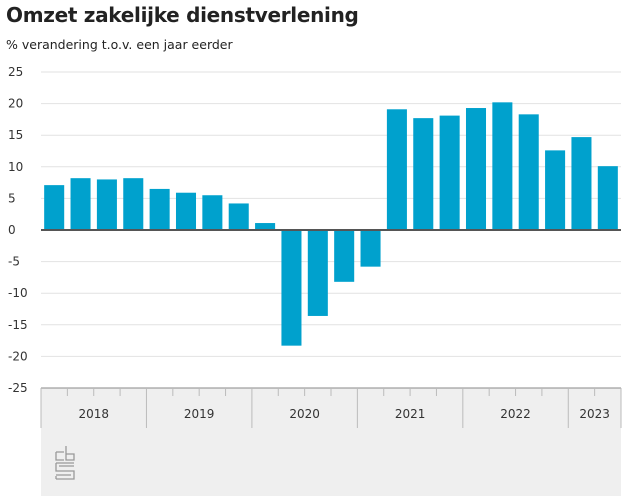 Image resolution: width=626 pixels, height=496 pixels. I want to click on y-tick-label: 0, so click(12, 230).